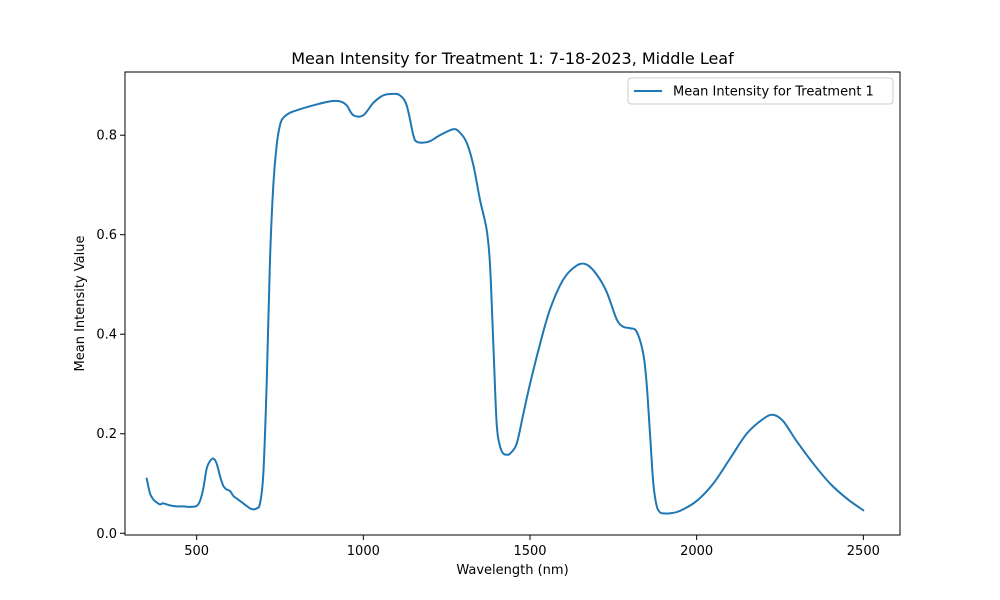  I want to click on y-tick-label: 0.8, so click(106, 136).